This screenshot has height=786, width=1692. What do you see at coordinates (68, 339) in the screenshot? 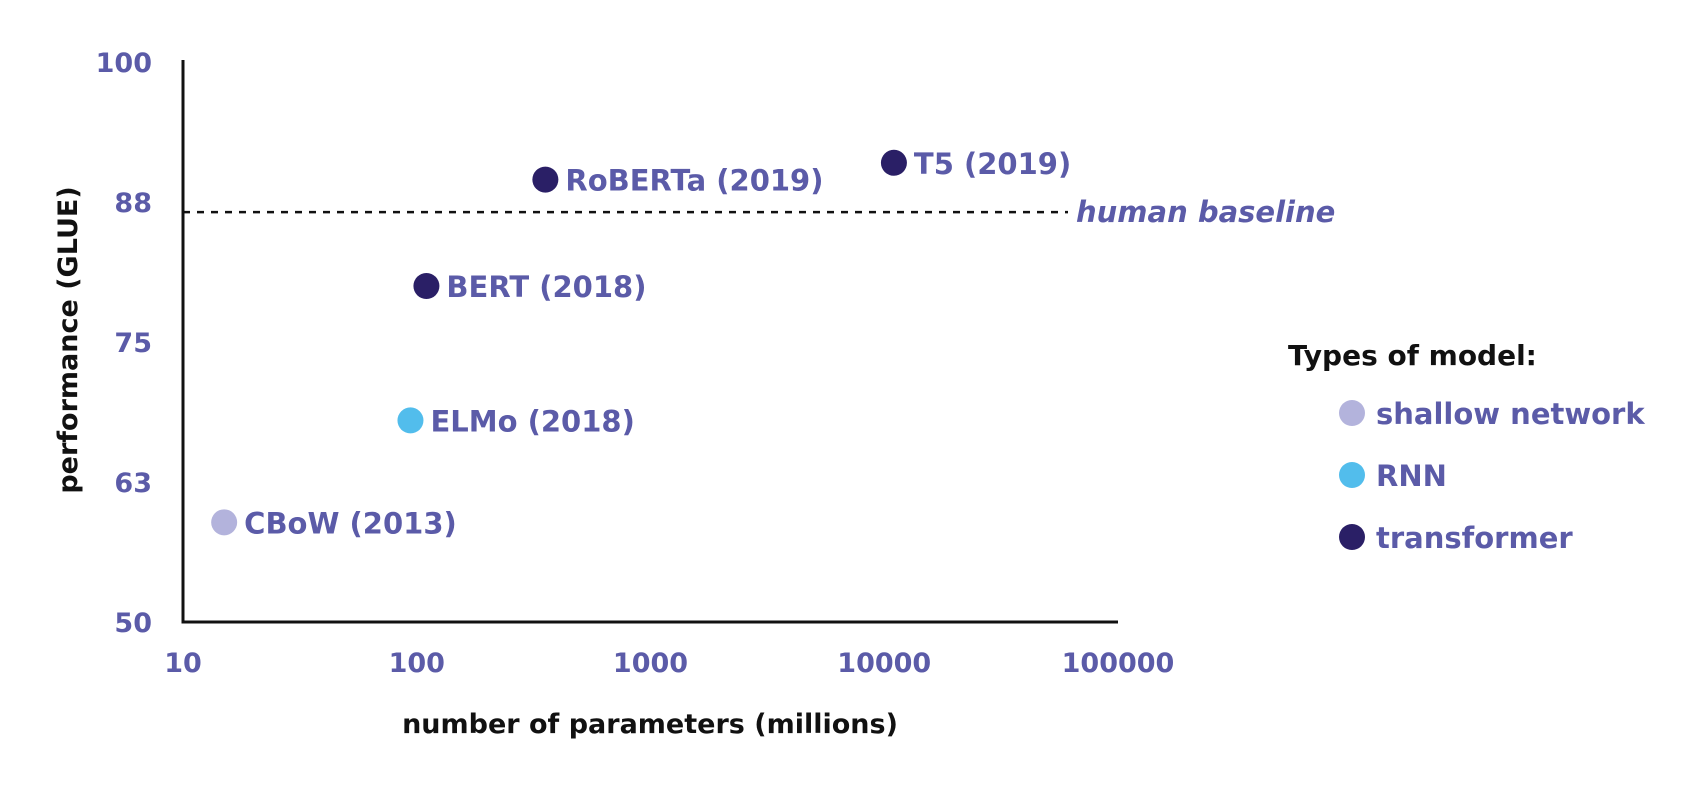
I see `y-axis-title: performance (GLUE)` at bounding box center [68, 339].